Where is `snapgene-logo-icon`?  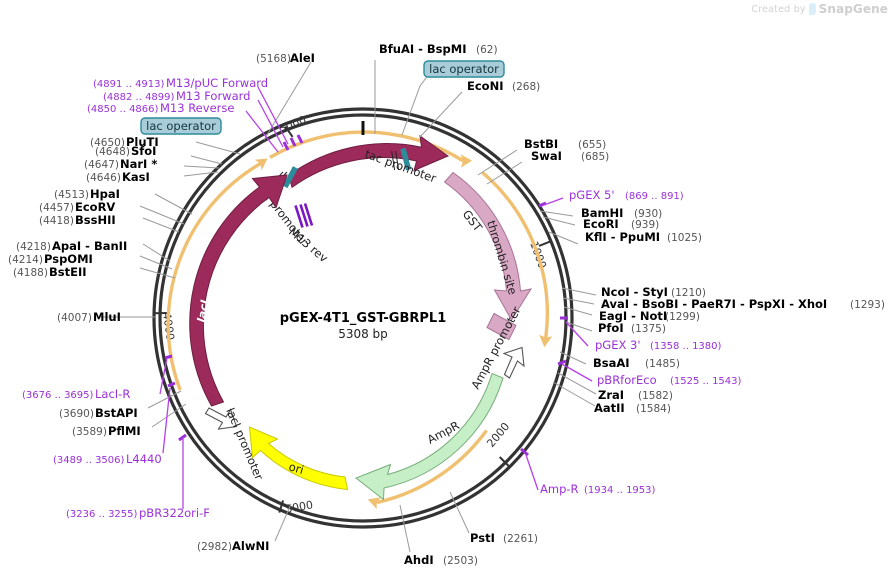
snapgene-logo-icon is located at coordinates (812, 9).